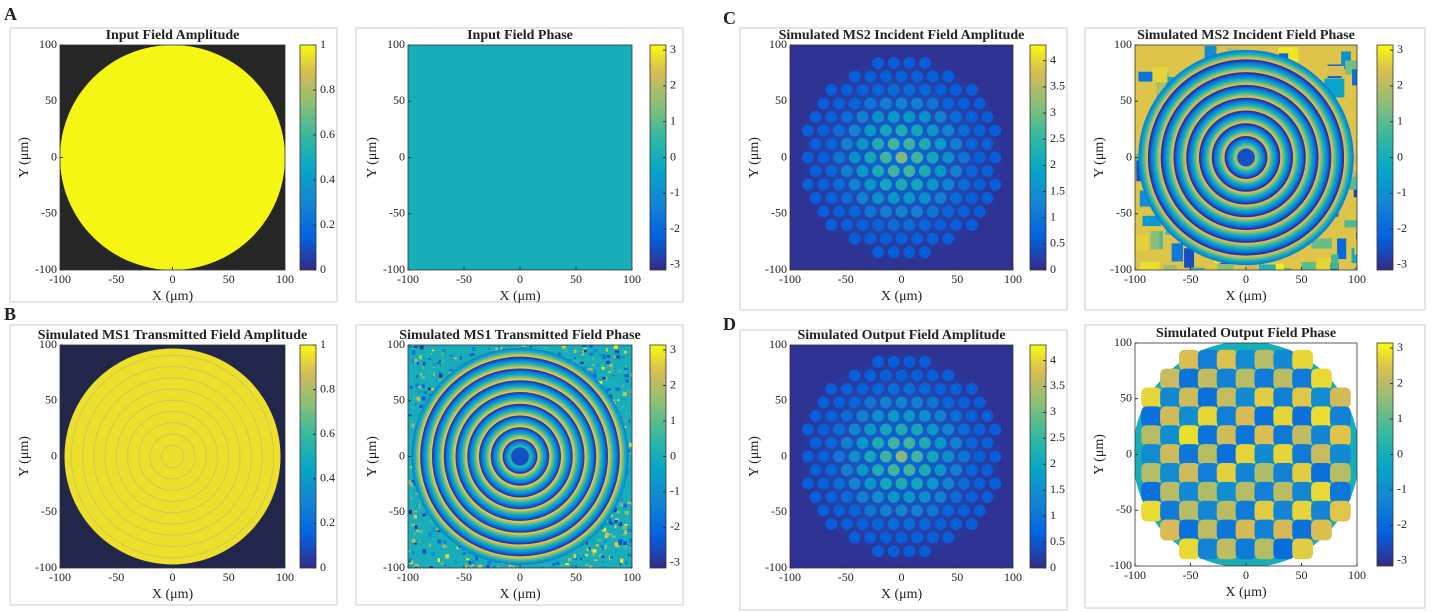 The image size is (1435, 612). What do you see at coordinates (327, 179) in the screenshot?
I see `colorbar-tick-label: 0.4` at bounding box center [327, 179].